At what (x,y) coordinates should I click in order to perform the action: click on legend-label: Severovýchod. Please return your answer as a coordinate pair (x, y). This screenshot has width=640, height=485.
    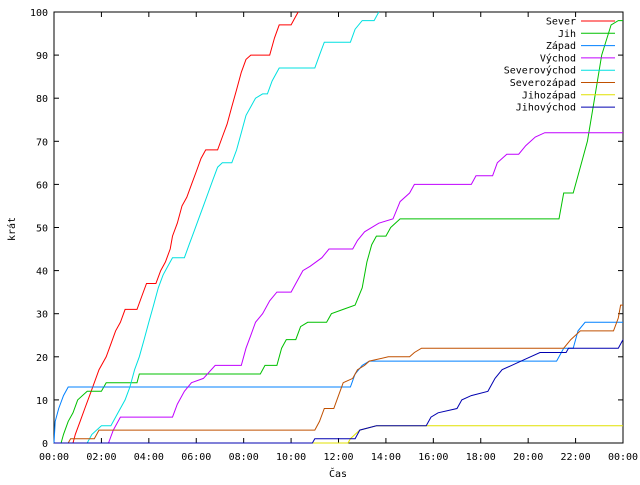
    Looking at the image, I should click on (540, 71).